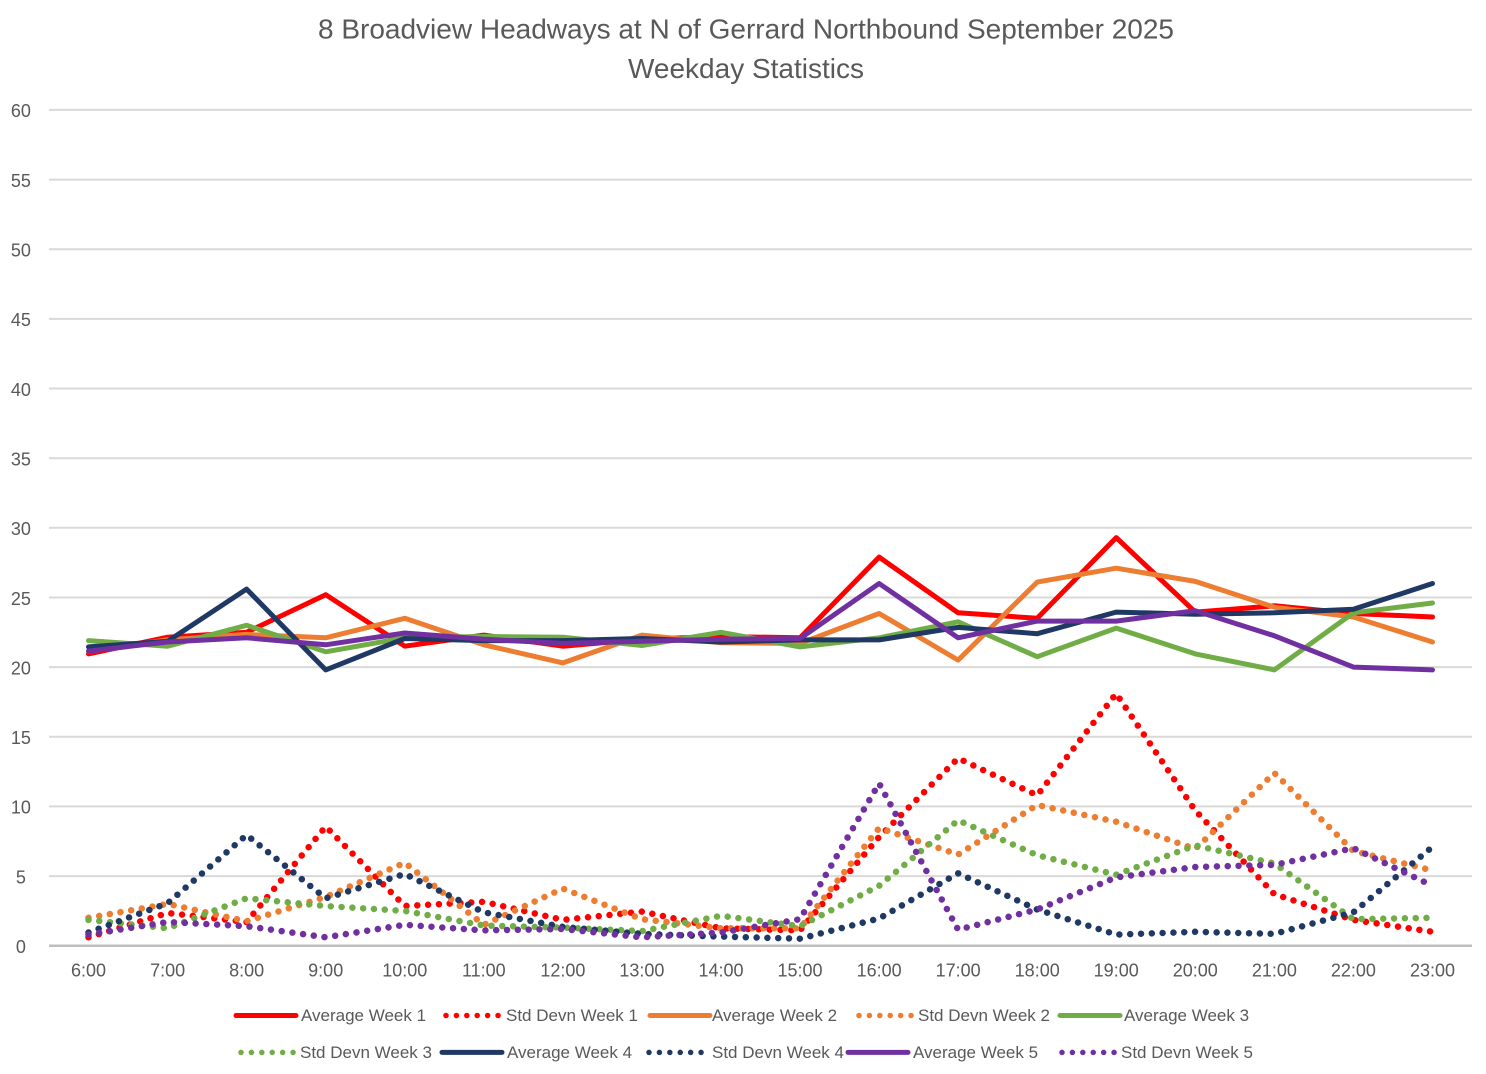 Image resolution: width=1486 pixels, height=1074 pixels. What do you see at coordinates (167, 971) in the screenshot?
I see `svg-text: 7:00` at bounding box center [167, 971].